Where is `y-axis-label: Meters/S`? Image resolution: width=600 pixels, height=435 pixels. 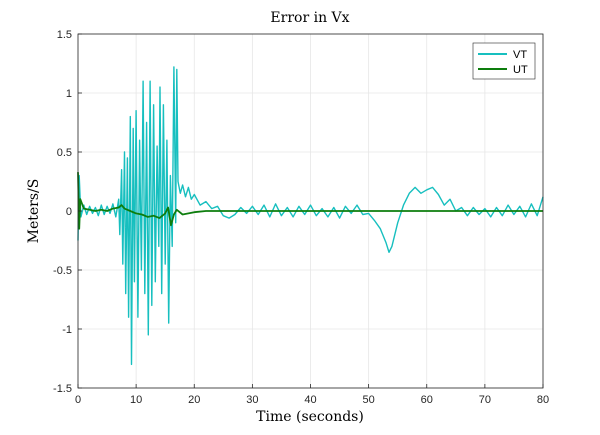
y-axis-label: Meters/S is located at coordinates (34, 211).